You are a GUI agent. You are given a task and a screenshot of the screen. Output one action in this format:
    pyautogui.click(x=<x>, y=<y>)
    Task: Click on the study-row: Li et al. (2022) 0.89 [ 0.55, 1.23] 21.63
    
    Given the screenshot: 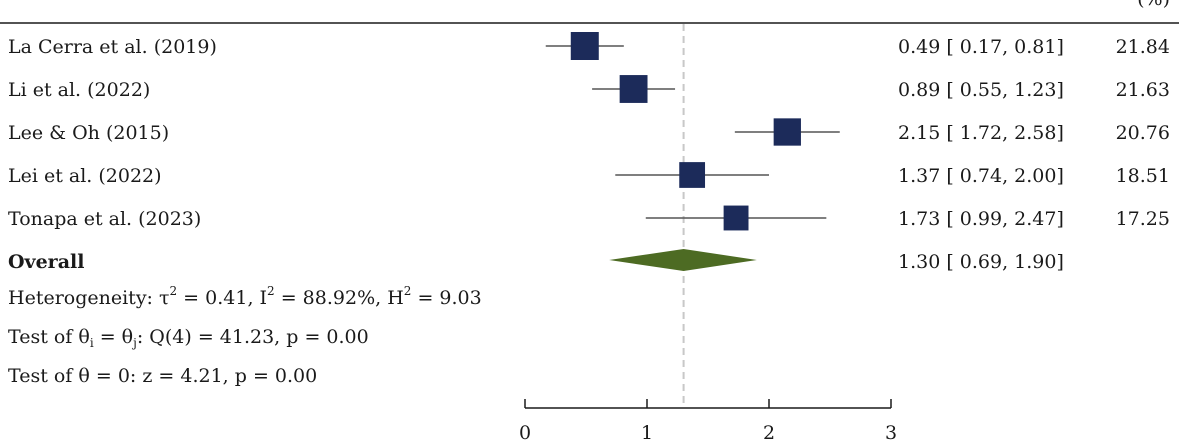 What is the action you would take?
    pyautogui.click(x=589, y=89)
    